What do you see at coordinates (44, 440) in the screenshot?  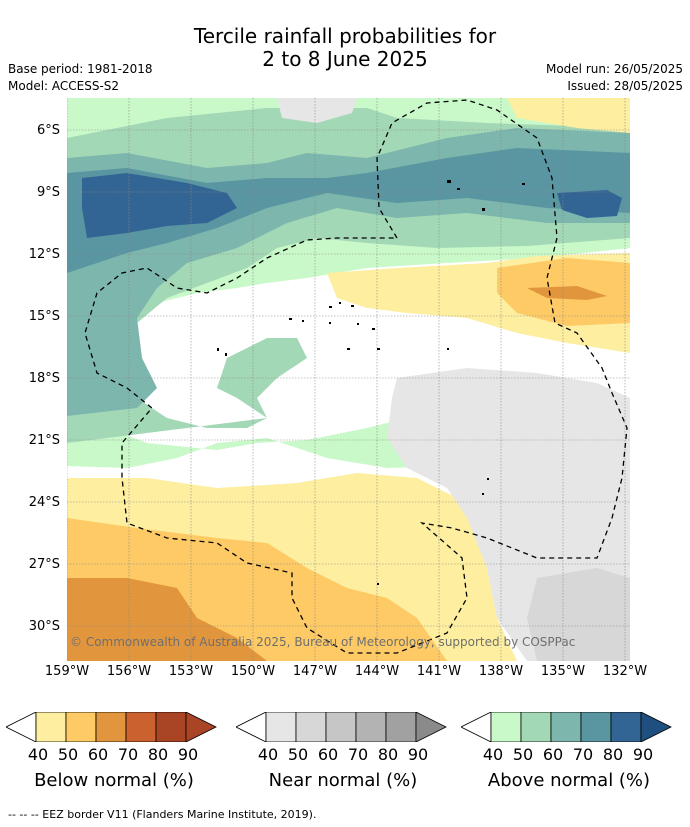 I see `lat-label-21s: 21°S` at bounding box center [44, 440].